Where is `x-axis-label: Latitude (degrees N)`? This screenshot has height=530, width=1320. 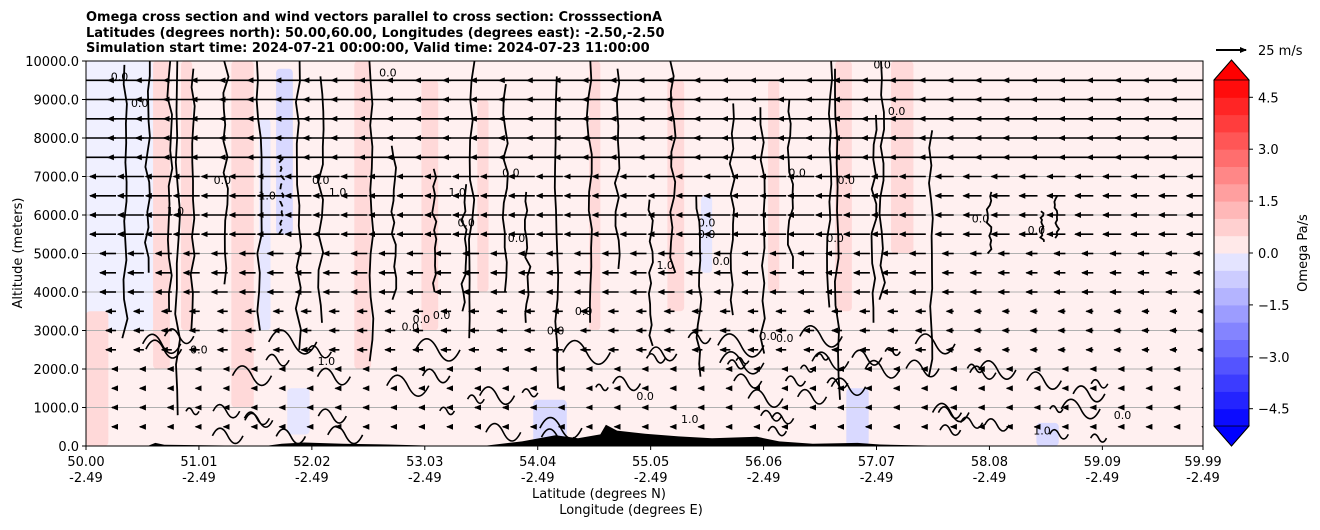
x-axis-label: Latitude (degrees N) is located at coordinates (599, 494).